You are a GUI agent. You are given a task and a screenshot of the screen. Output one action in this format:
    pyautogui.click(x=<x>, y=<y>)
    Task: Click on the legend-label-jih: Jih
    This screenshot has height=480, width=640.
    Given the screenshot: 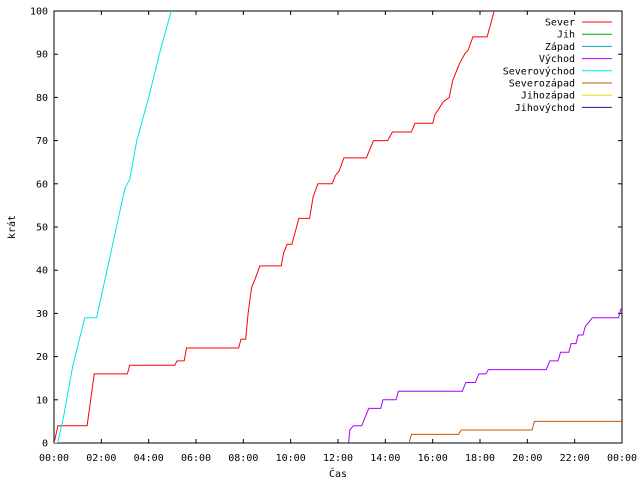 What is the action you would take?
    pyautogui.click(x=566, y=35)
    